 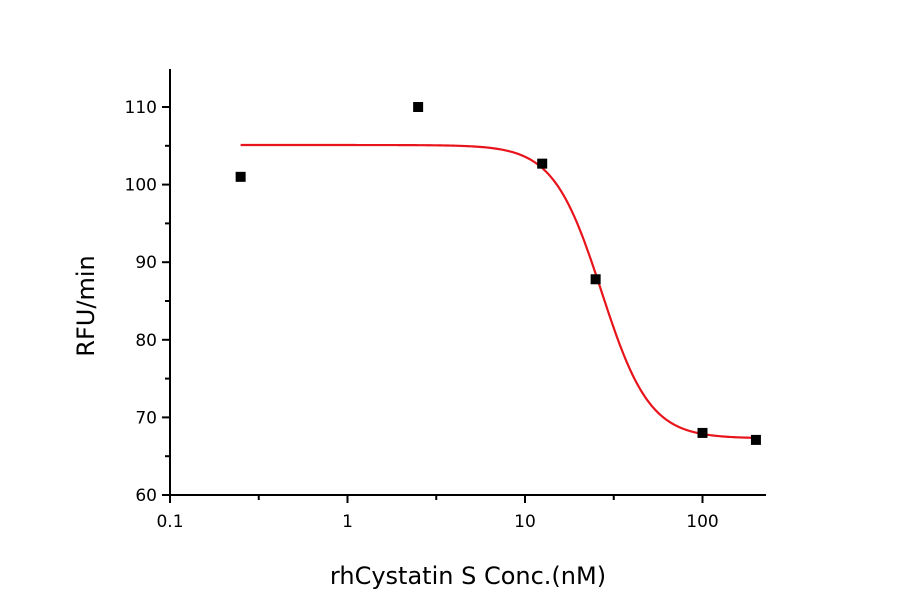 I want to click on y-tick-label: 100, so click(x=141, y=186).